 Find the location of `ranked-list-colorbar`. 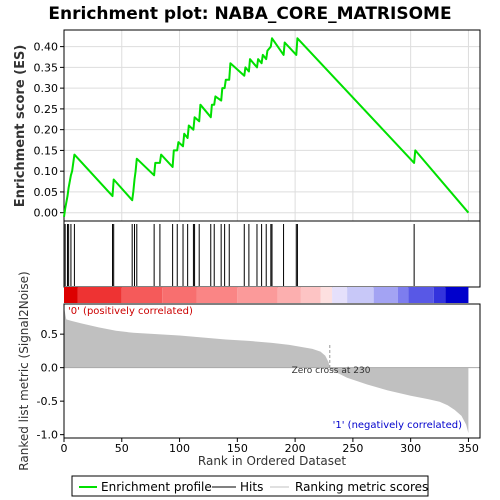

ranked-list-colorbar is located at coordinates (266, 295).